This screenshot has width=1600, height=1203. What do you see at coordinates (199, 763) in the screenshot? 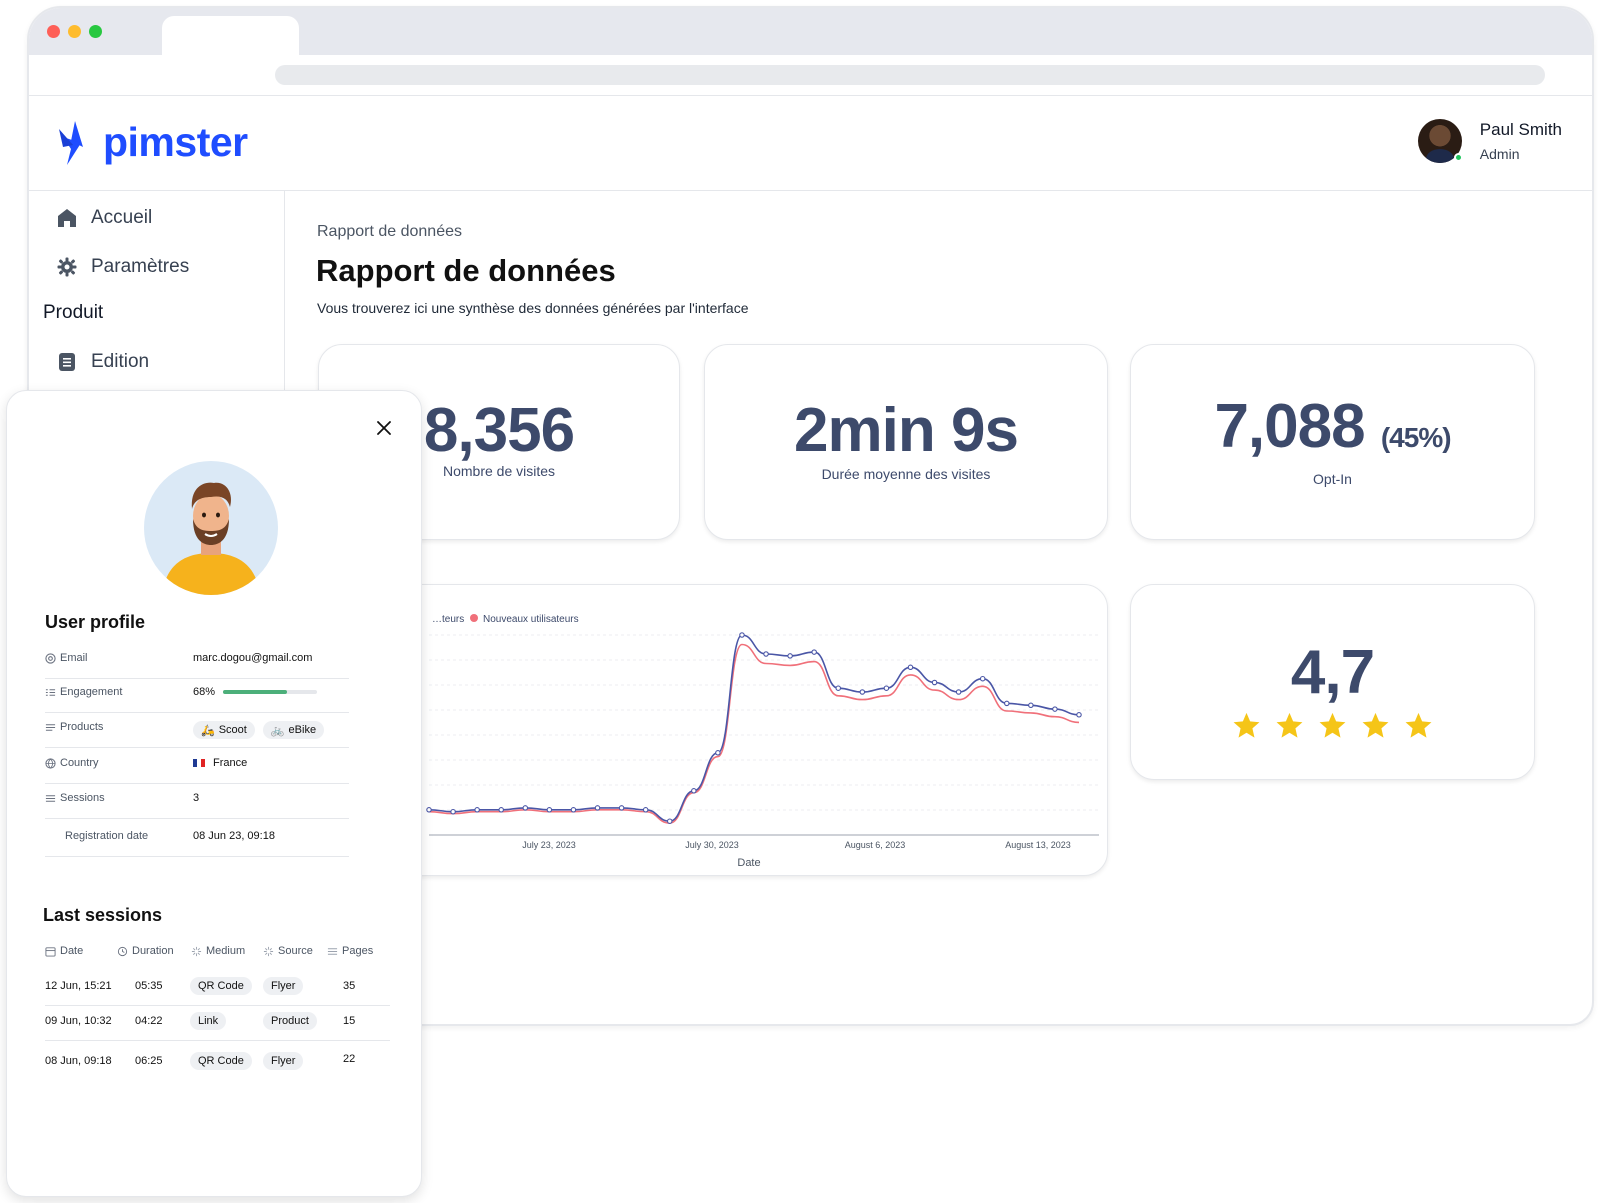
I see `france-flag-icon` at bounding box center [199, 763].